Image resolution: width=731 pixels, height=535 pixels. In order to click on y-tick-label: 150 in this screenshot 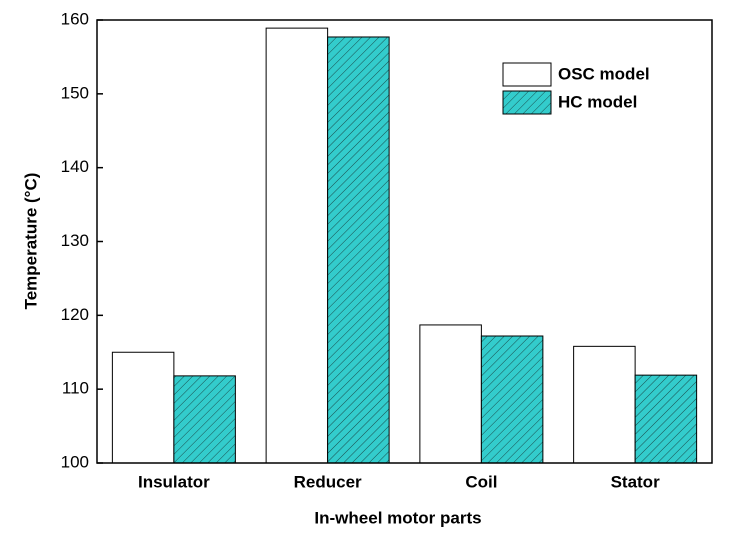, I will do `click(75, 92)`.